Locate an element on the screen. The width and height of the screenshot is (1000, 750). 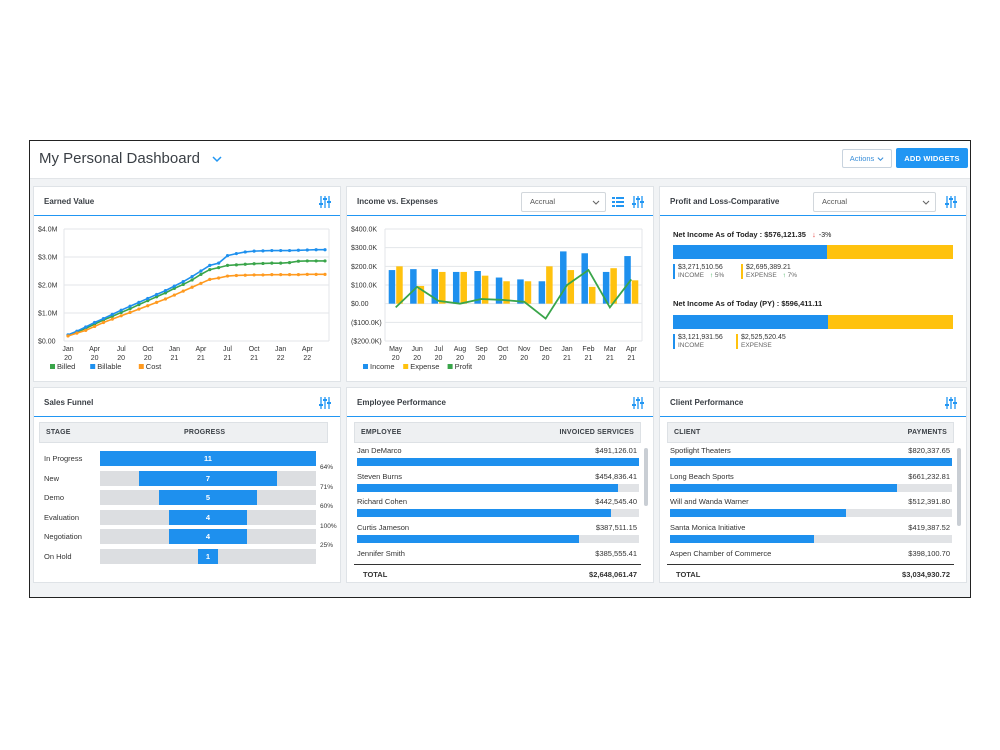
y-tick-label: $3.0M is located at coordinates (48, 258).